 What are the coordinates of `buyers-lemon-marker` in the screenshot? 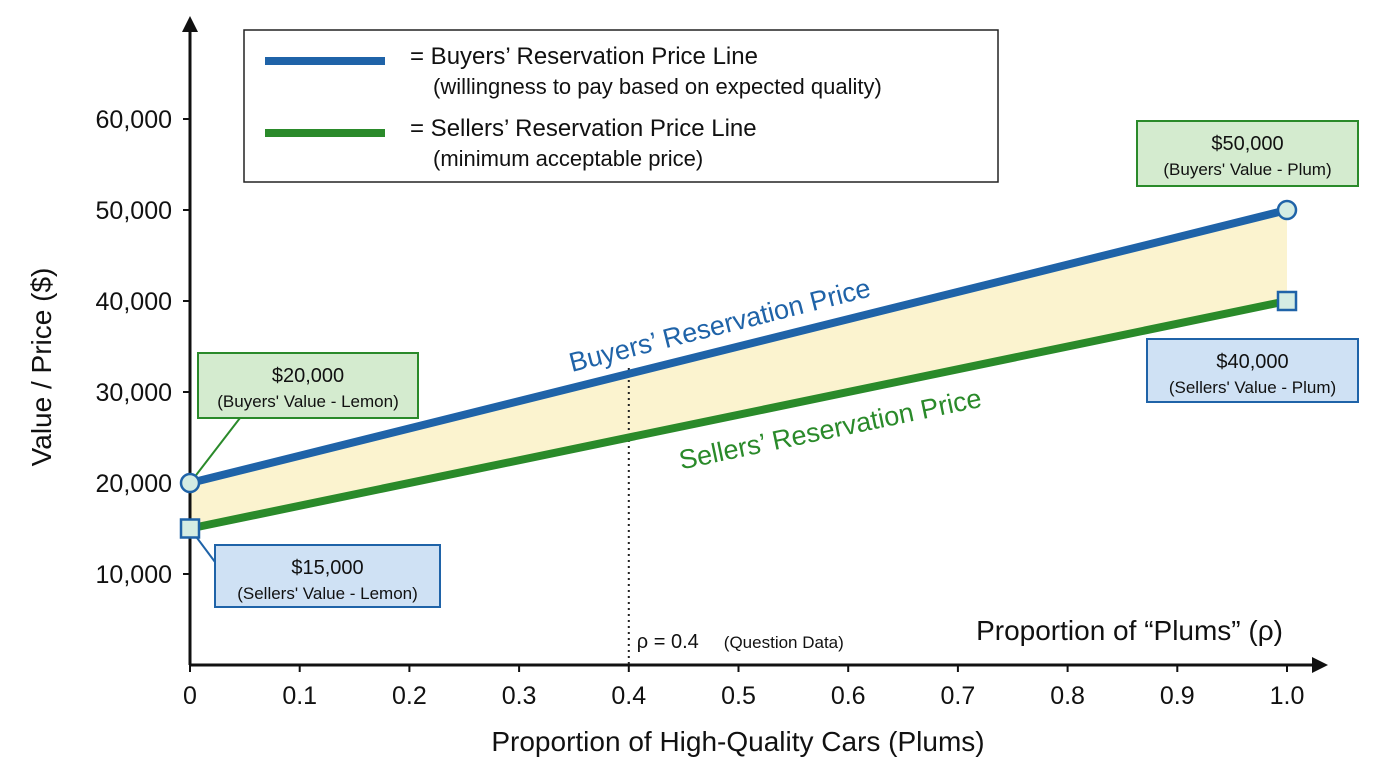 It's located at (190, 483).